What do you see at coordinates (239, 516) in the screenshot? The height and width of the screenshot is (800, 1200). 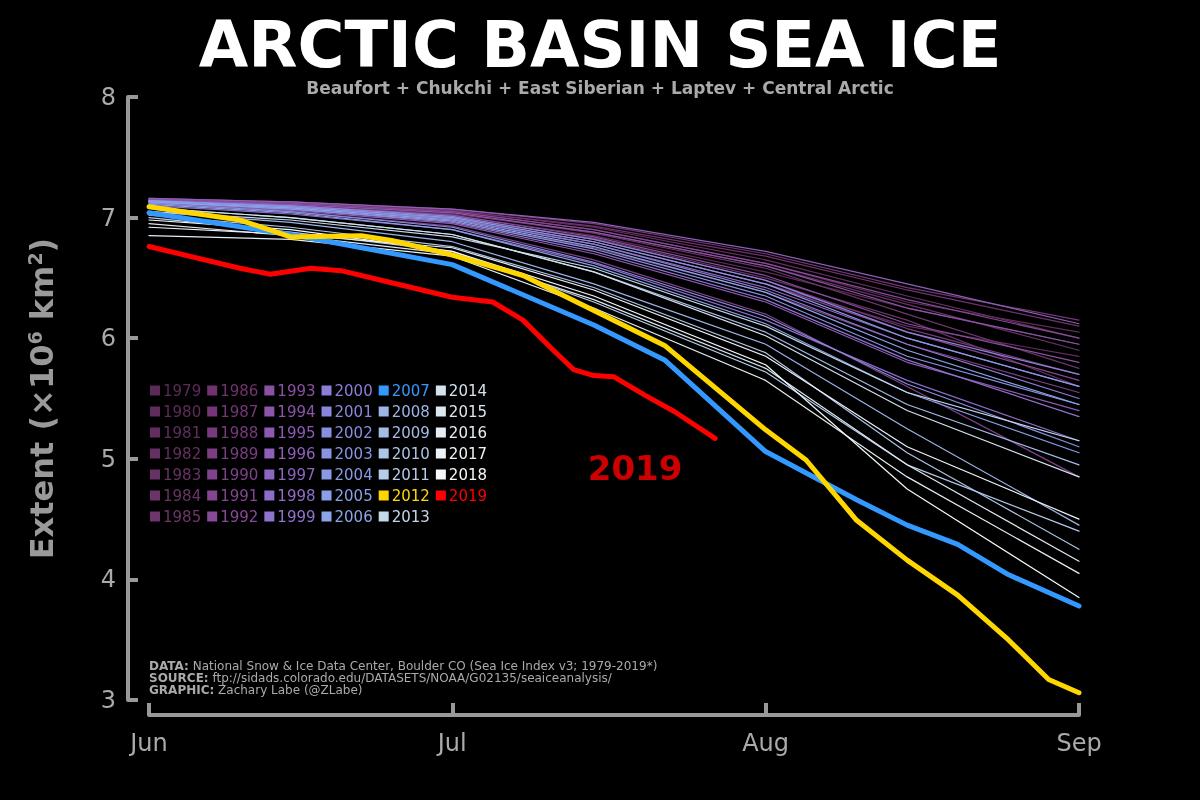 I see `legend-label: 1992` at bounding box center [239, 516].